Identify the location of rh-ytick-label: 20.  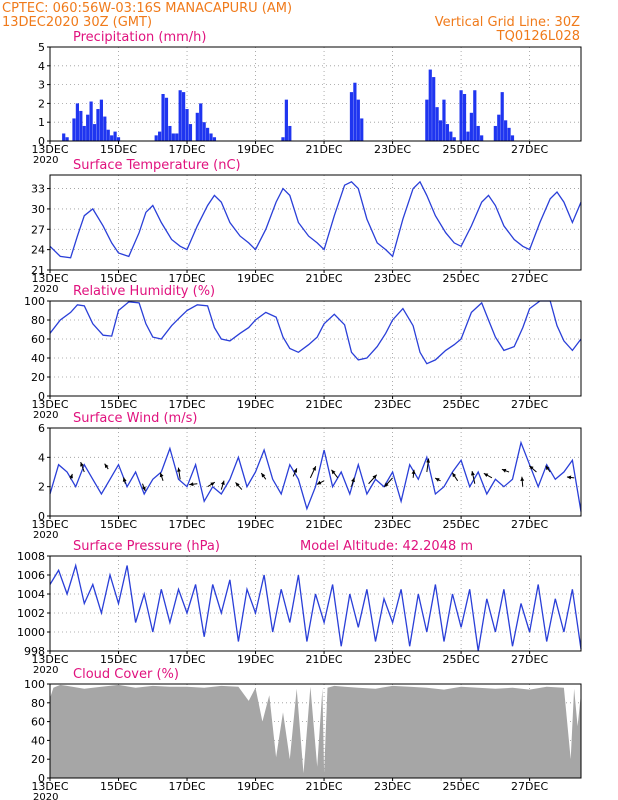
(38, 377).